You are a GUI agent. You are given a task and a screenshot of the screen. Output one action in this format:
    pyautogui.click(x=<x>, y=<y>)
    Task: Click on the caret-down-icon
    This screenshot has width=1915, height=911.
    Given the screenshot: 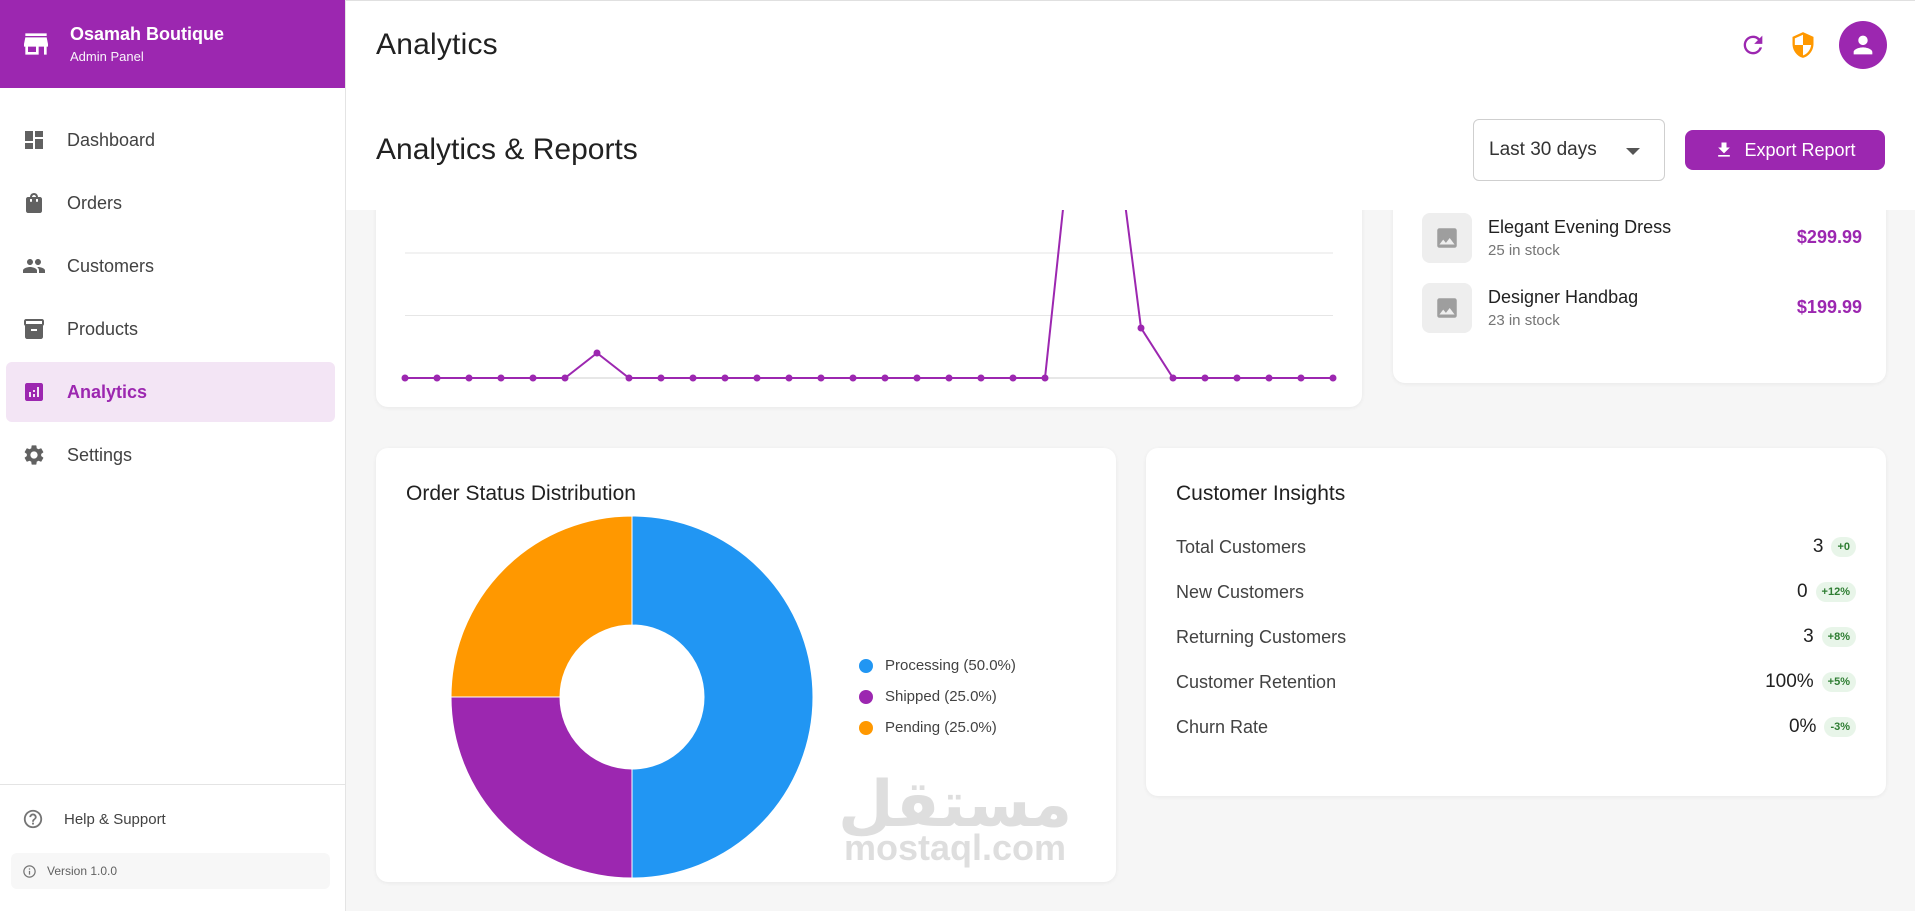 What is the action you would take?
    pyautogui.click(x=1633, y=151)
    